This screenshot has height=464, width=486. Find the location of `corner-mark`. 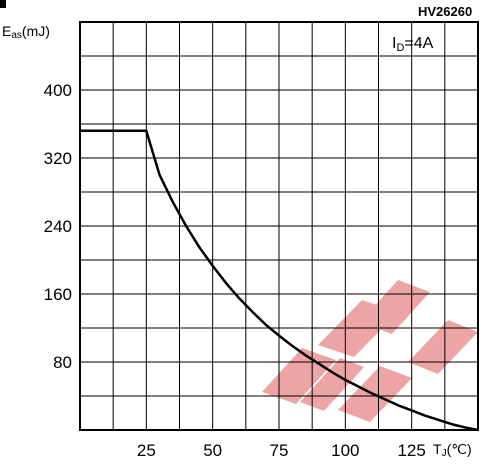

corner-mark is located at coordinates (3, 4).